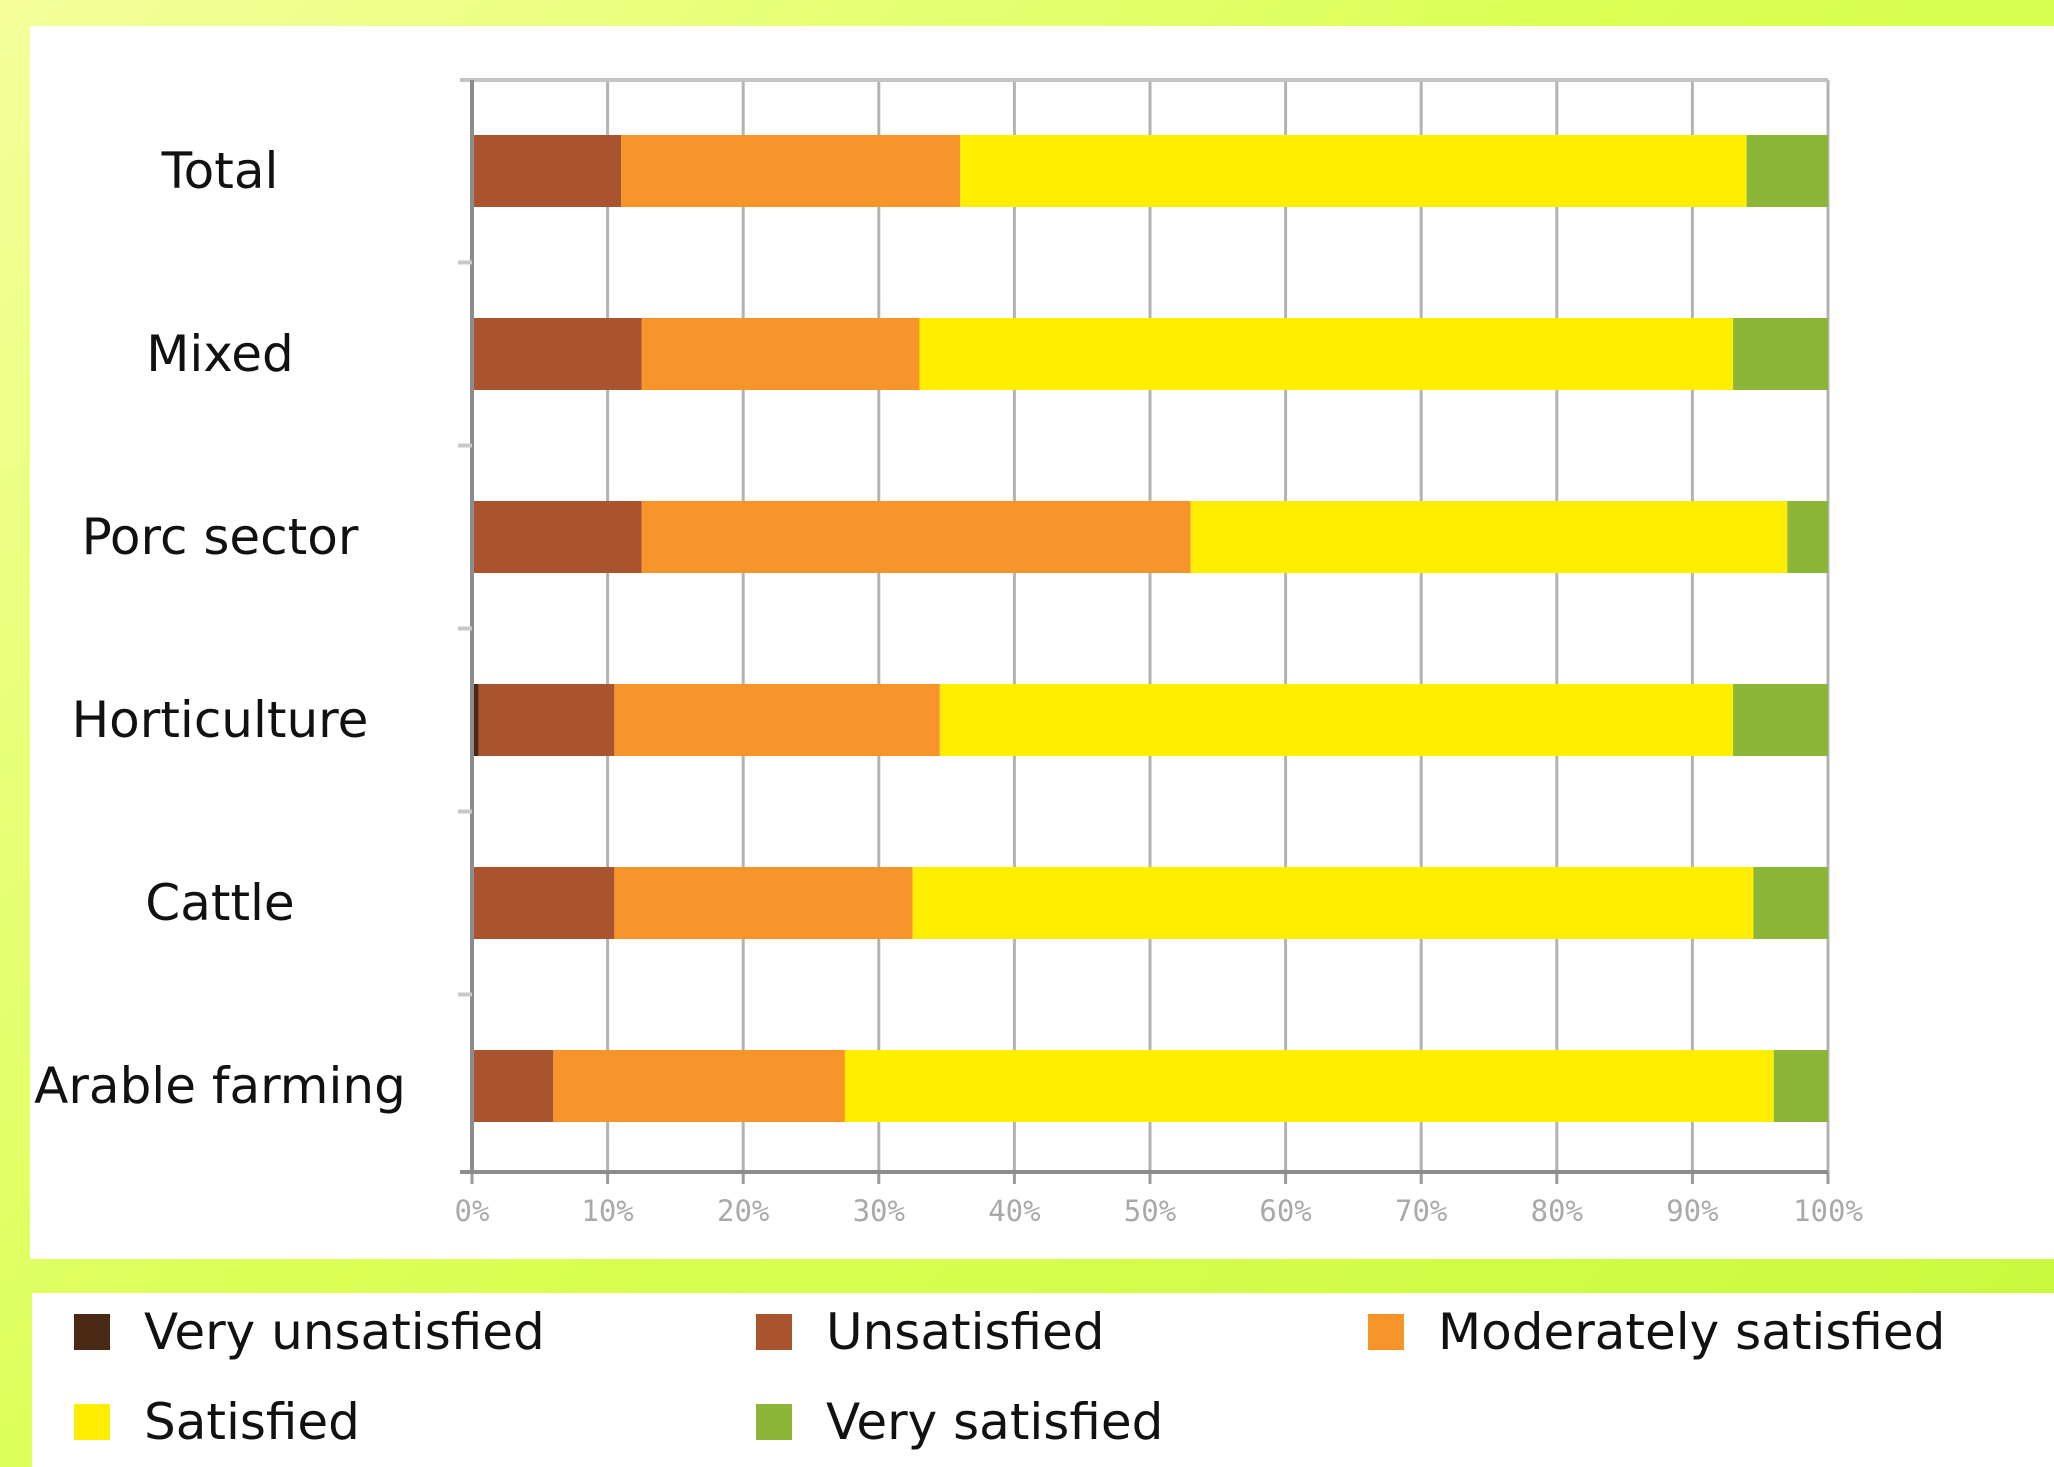 This screenshot has width=2054, height=1467. I want to click on bar-total-unsatisfied, so click(547, 171).